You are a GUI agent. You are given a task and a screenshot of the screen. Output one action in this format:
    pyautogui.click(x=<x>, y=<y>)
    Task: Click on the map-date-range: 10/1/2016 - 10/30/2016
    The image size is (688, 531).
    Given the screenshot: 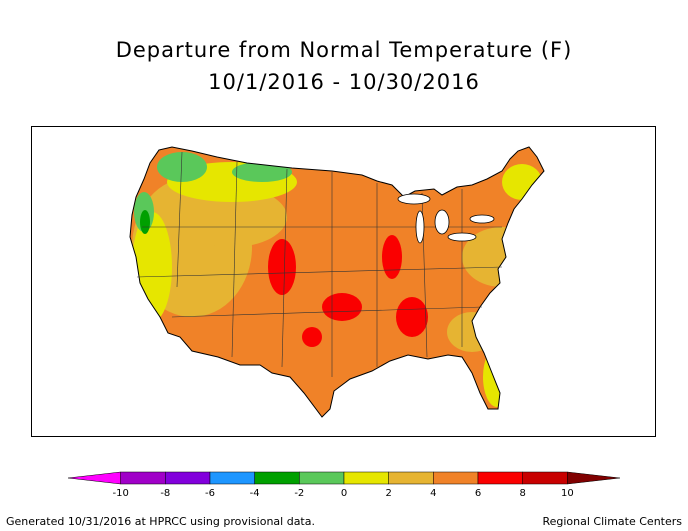 What is the action you would take?
    pyautogui.click(x=344, y=82)
    